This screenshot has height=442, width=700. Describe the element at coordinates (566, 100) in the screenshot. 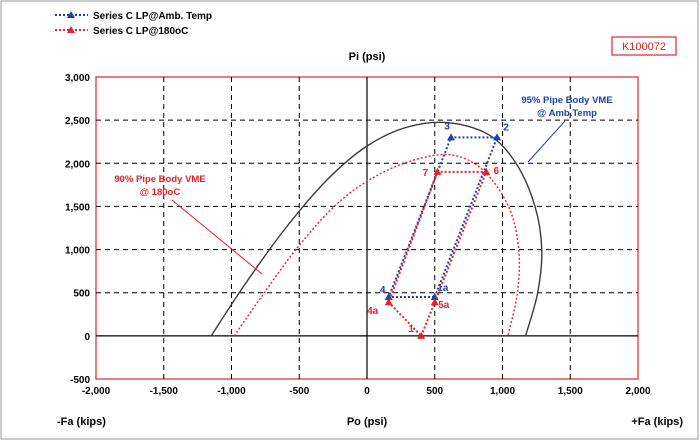

I see `annotation-amb-line1: 95% Pipe Body VME` at that location.